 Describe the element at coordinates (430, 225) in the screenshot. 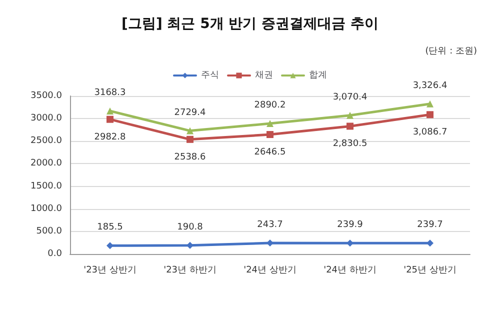

I see `data-label: 239.7` at that location.